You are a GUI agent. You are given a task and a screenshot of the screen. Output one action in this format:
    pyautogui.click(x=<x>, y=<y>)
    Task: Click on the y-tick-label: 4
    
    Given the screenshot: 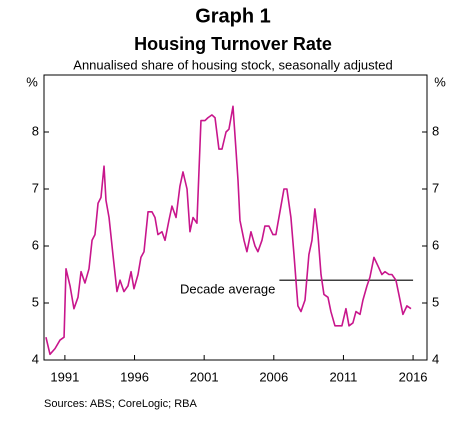 What is the action you would take?
    pyautogui.click(x=35, y=358)
    